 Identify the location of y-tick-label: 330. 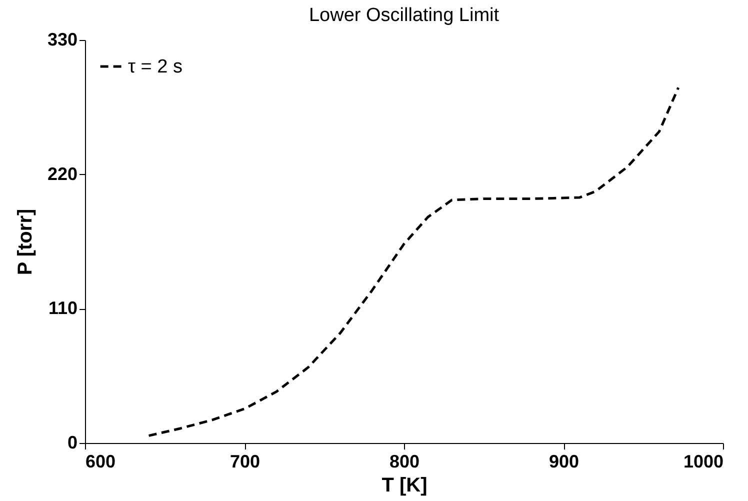
(62, 40).